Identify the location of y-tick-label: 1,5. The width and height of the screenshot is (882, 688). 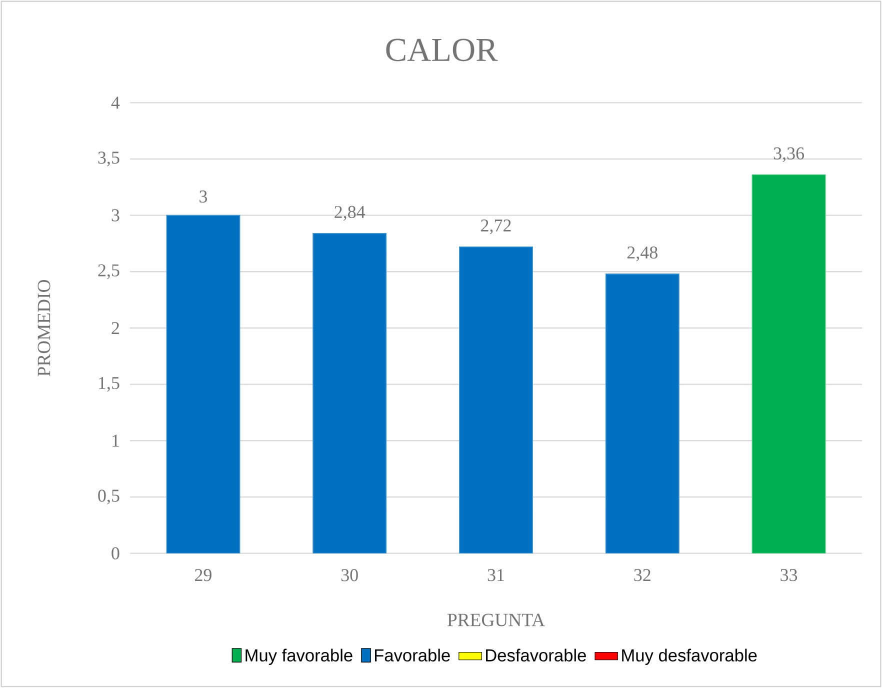
(109, 384).